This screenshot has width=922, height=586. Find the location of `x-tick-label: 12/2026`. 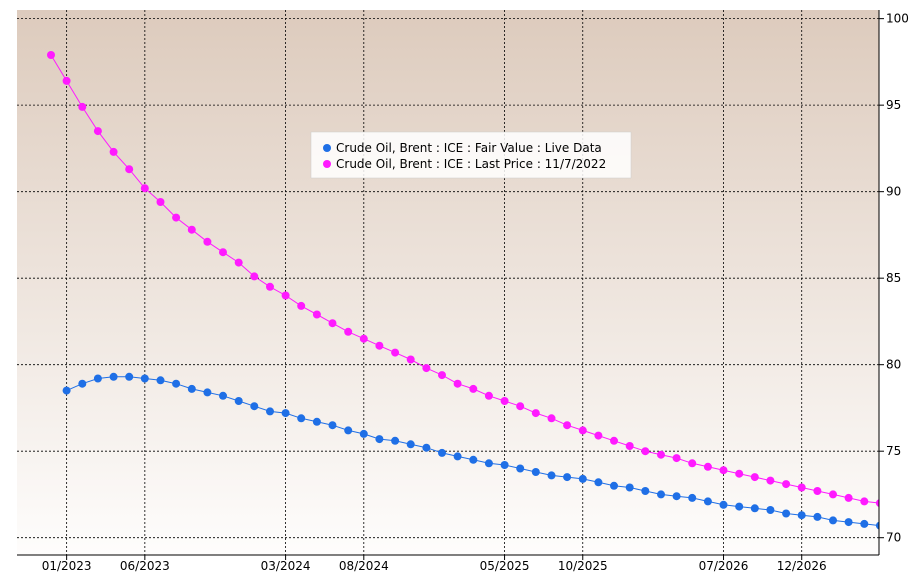

x-tick-label: 12/2026 is located at coordinates (802, 566).